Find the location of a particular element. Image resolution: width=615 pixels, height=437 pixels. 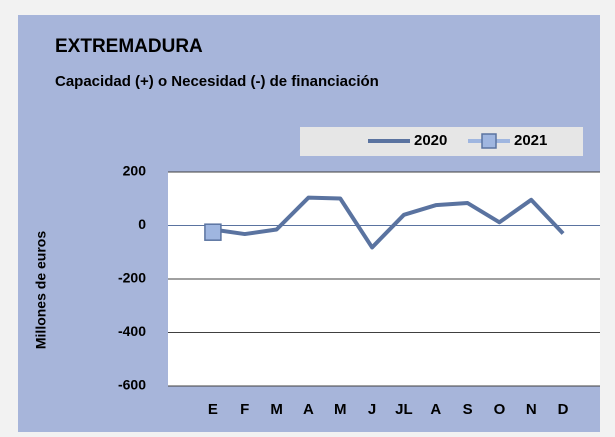

y-tick-label: 0 is located at coordinates (142, 224).